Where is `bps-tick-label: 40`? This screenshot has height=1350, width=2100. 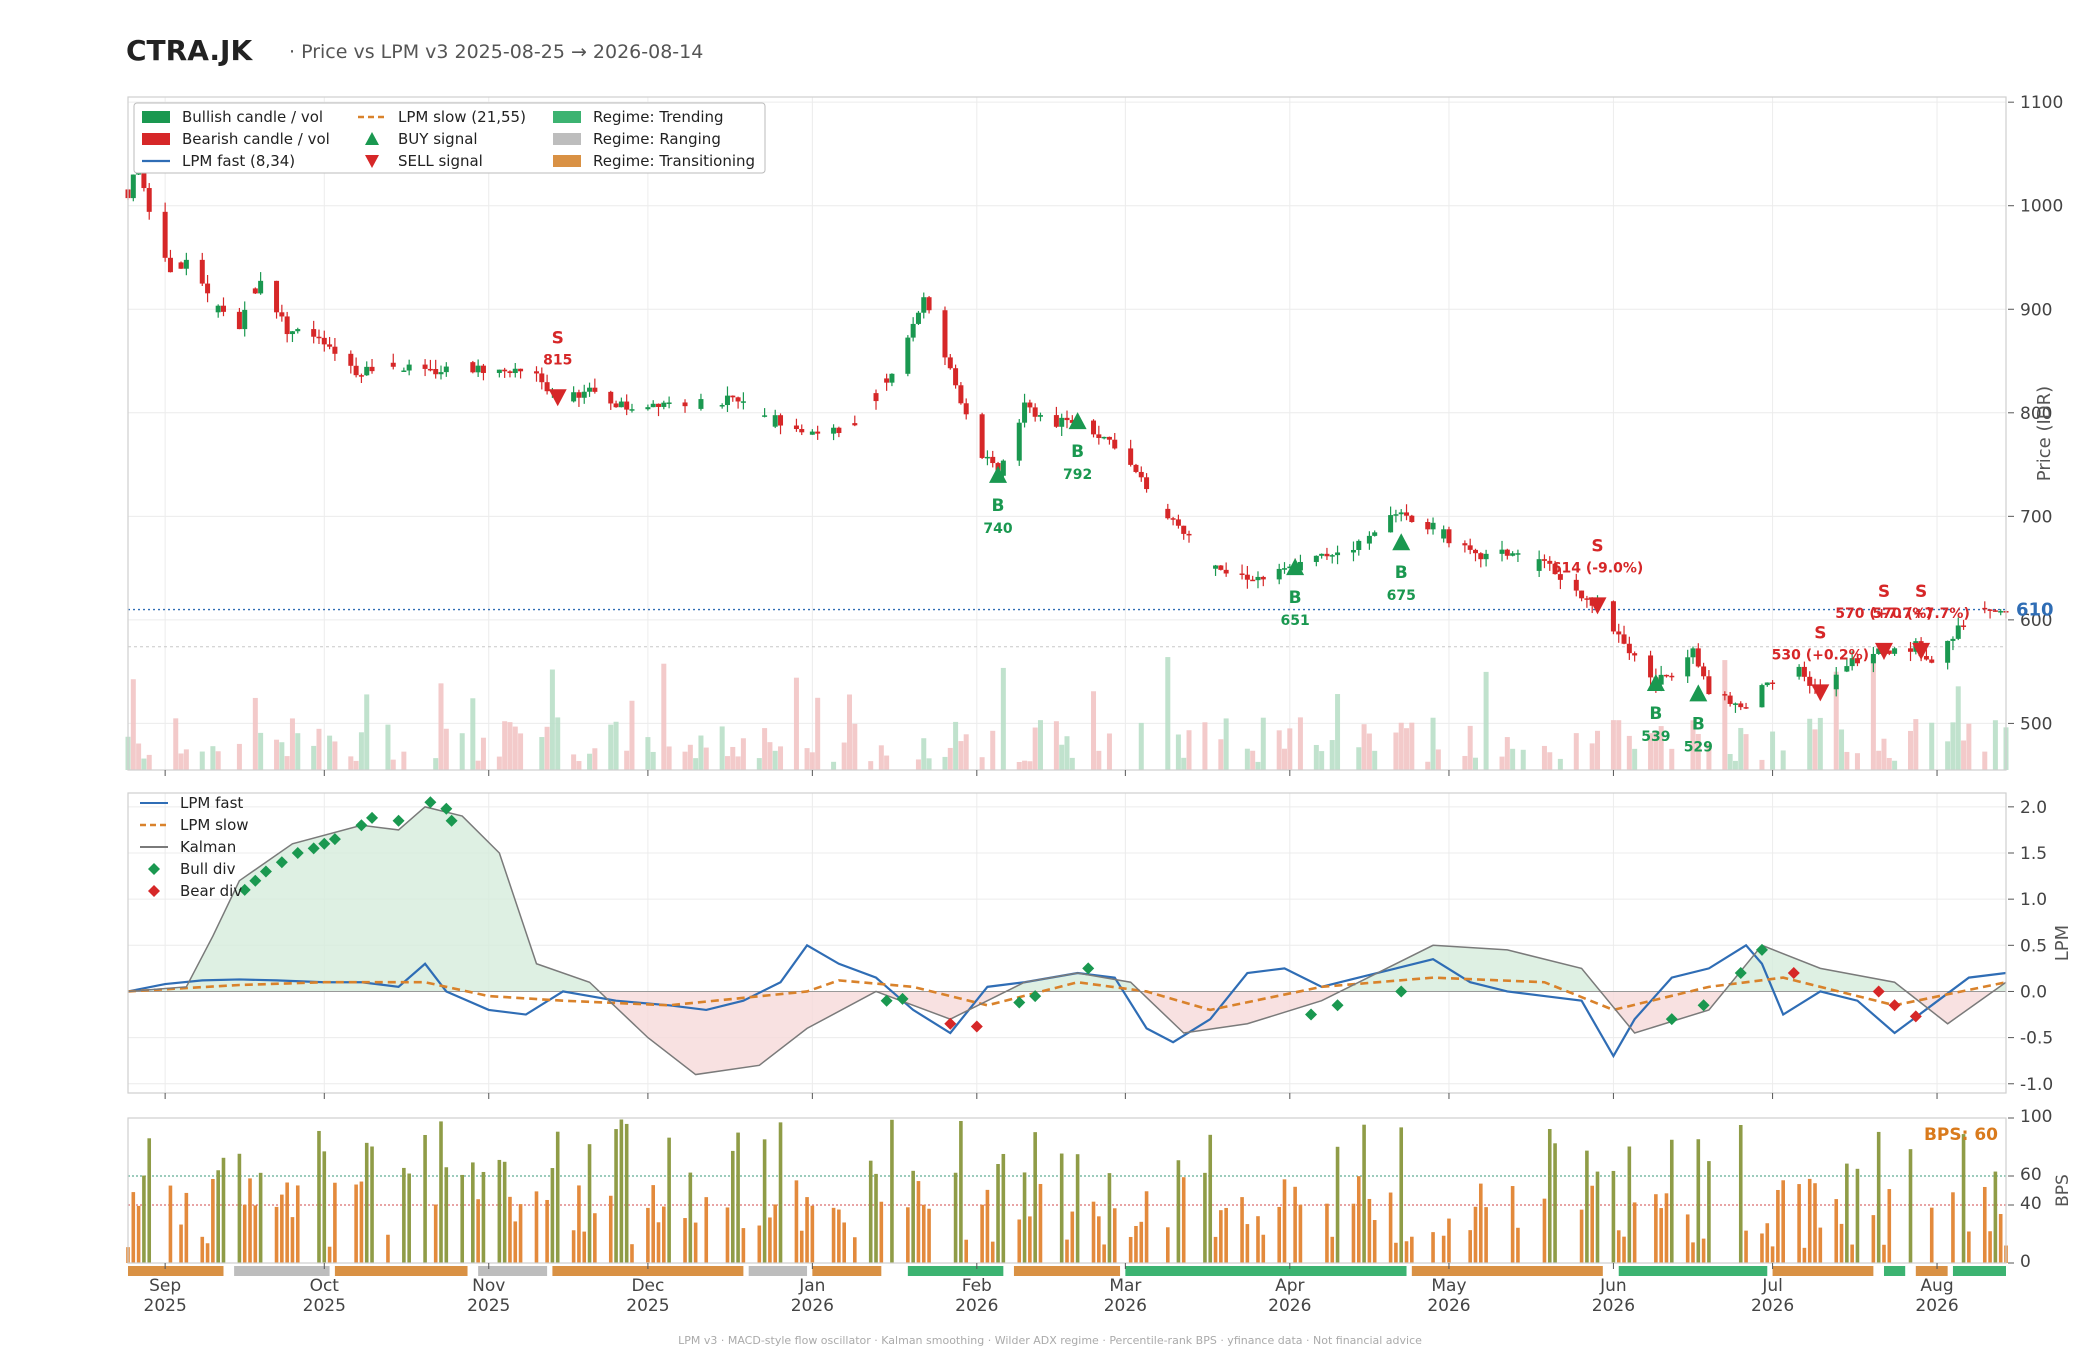
bps-tick-label: 40 is located at coordinates (2031, 1204).